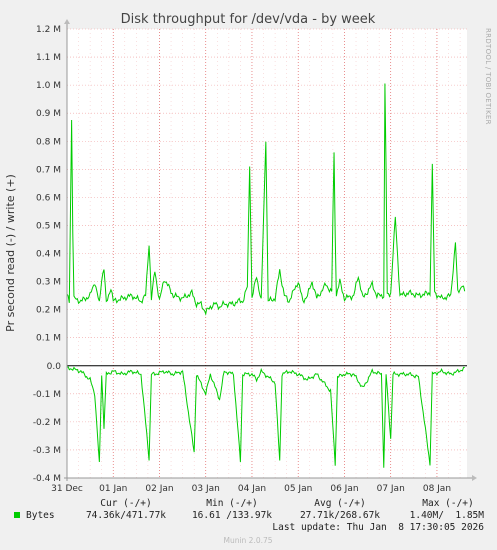  Describe the element at coordinates (340, 515) in the screenshot. I see `legend-avg-value: 27.71k/268.67k` at that location.